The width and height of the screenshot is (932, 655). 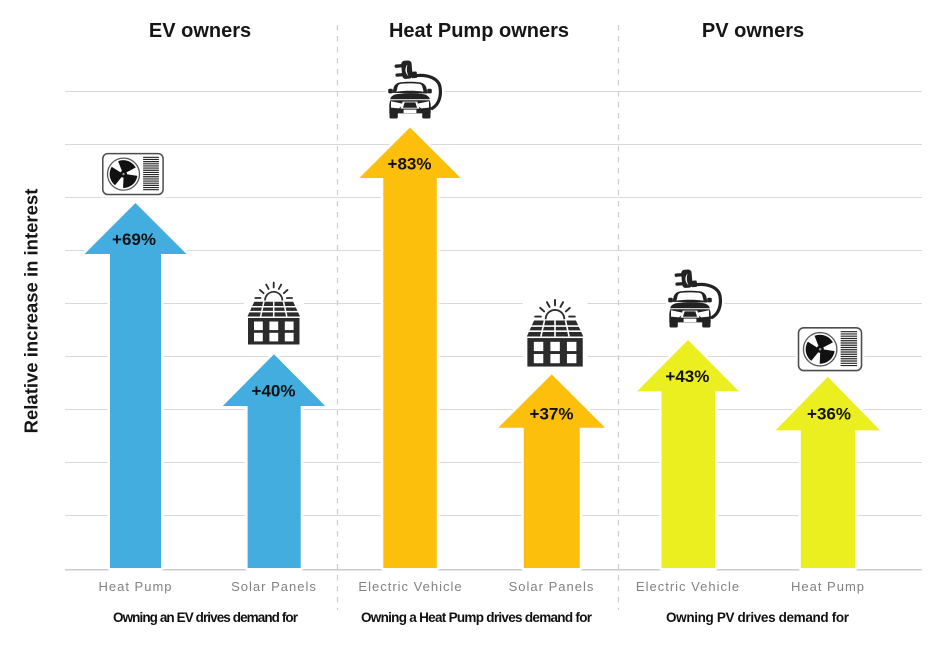 I want to click on svg-text: +40%, so click(x=274, y=391).